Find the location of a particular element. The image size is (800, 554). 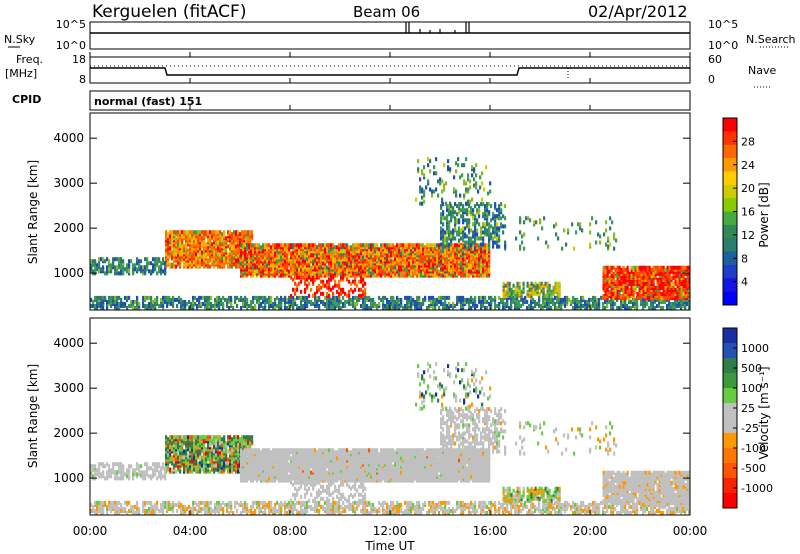

power-cell-2000 is located at coordinates (293, 273).